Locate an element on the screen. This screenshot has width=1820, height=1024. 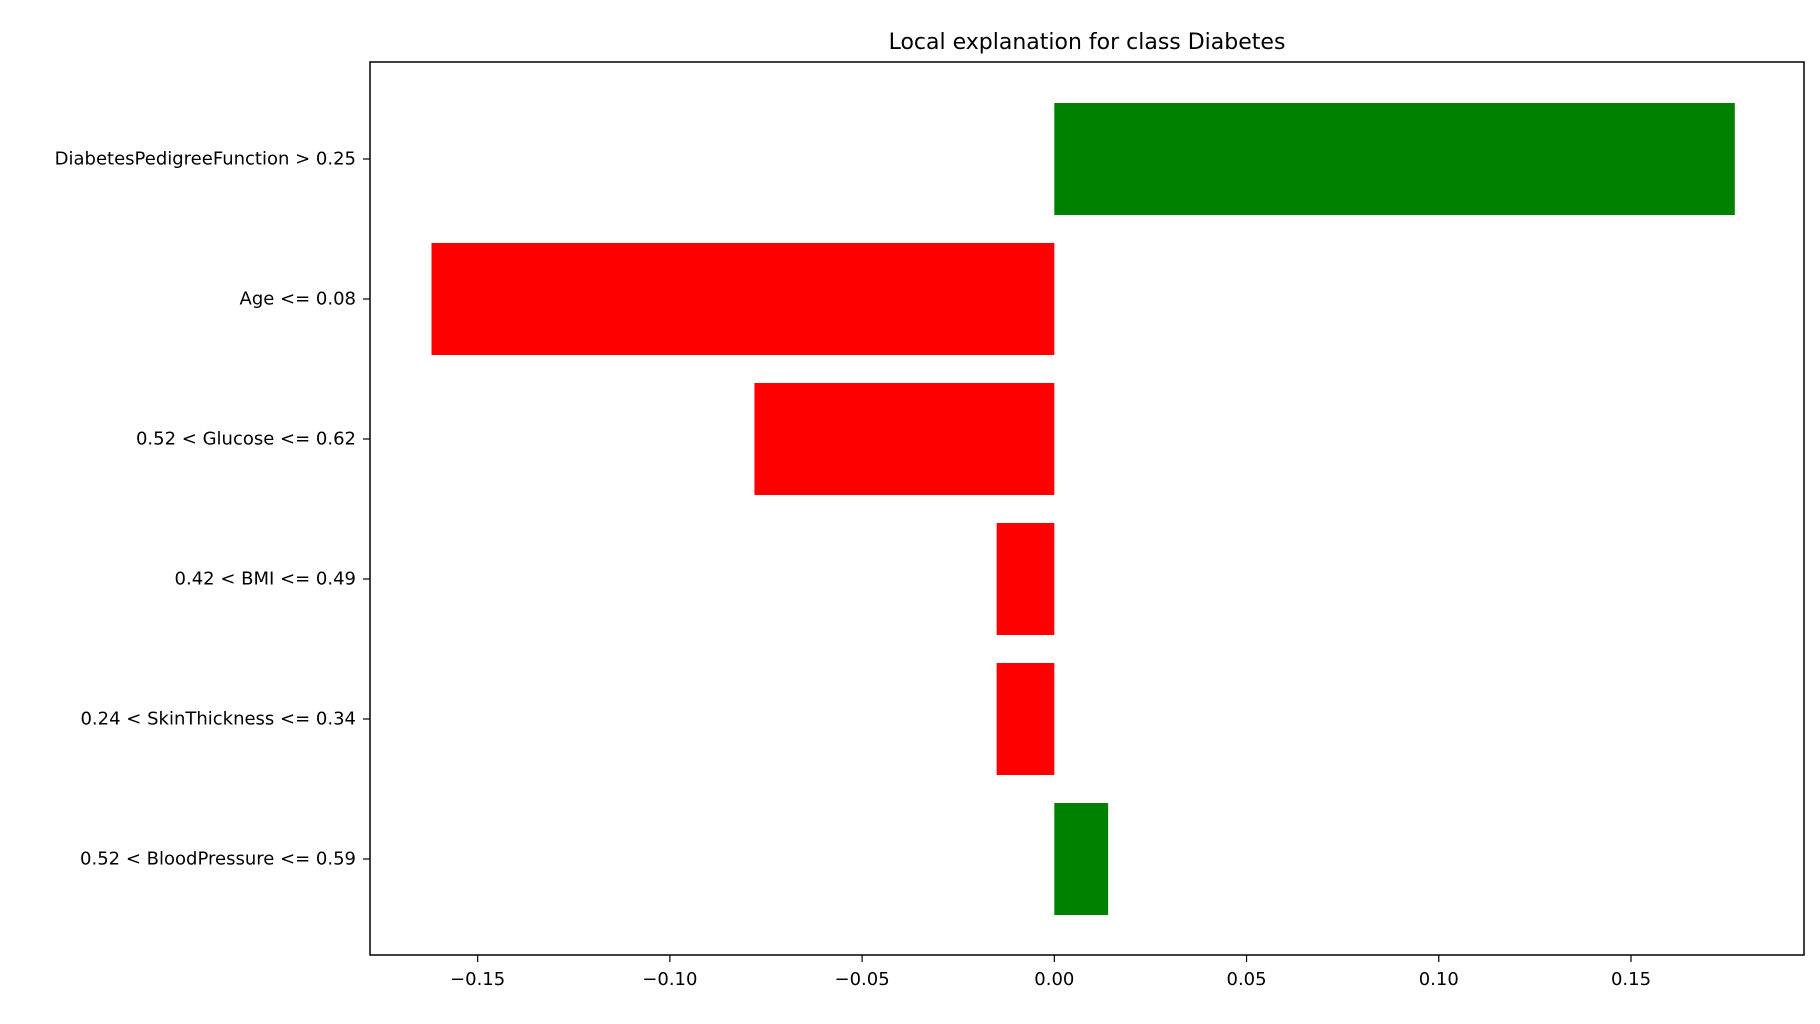
x-tick-label: 0.10 is located at coordinates (1439, 979).